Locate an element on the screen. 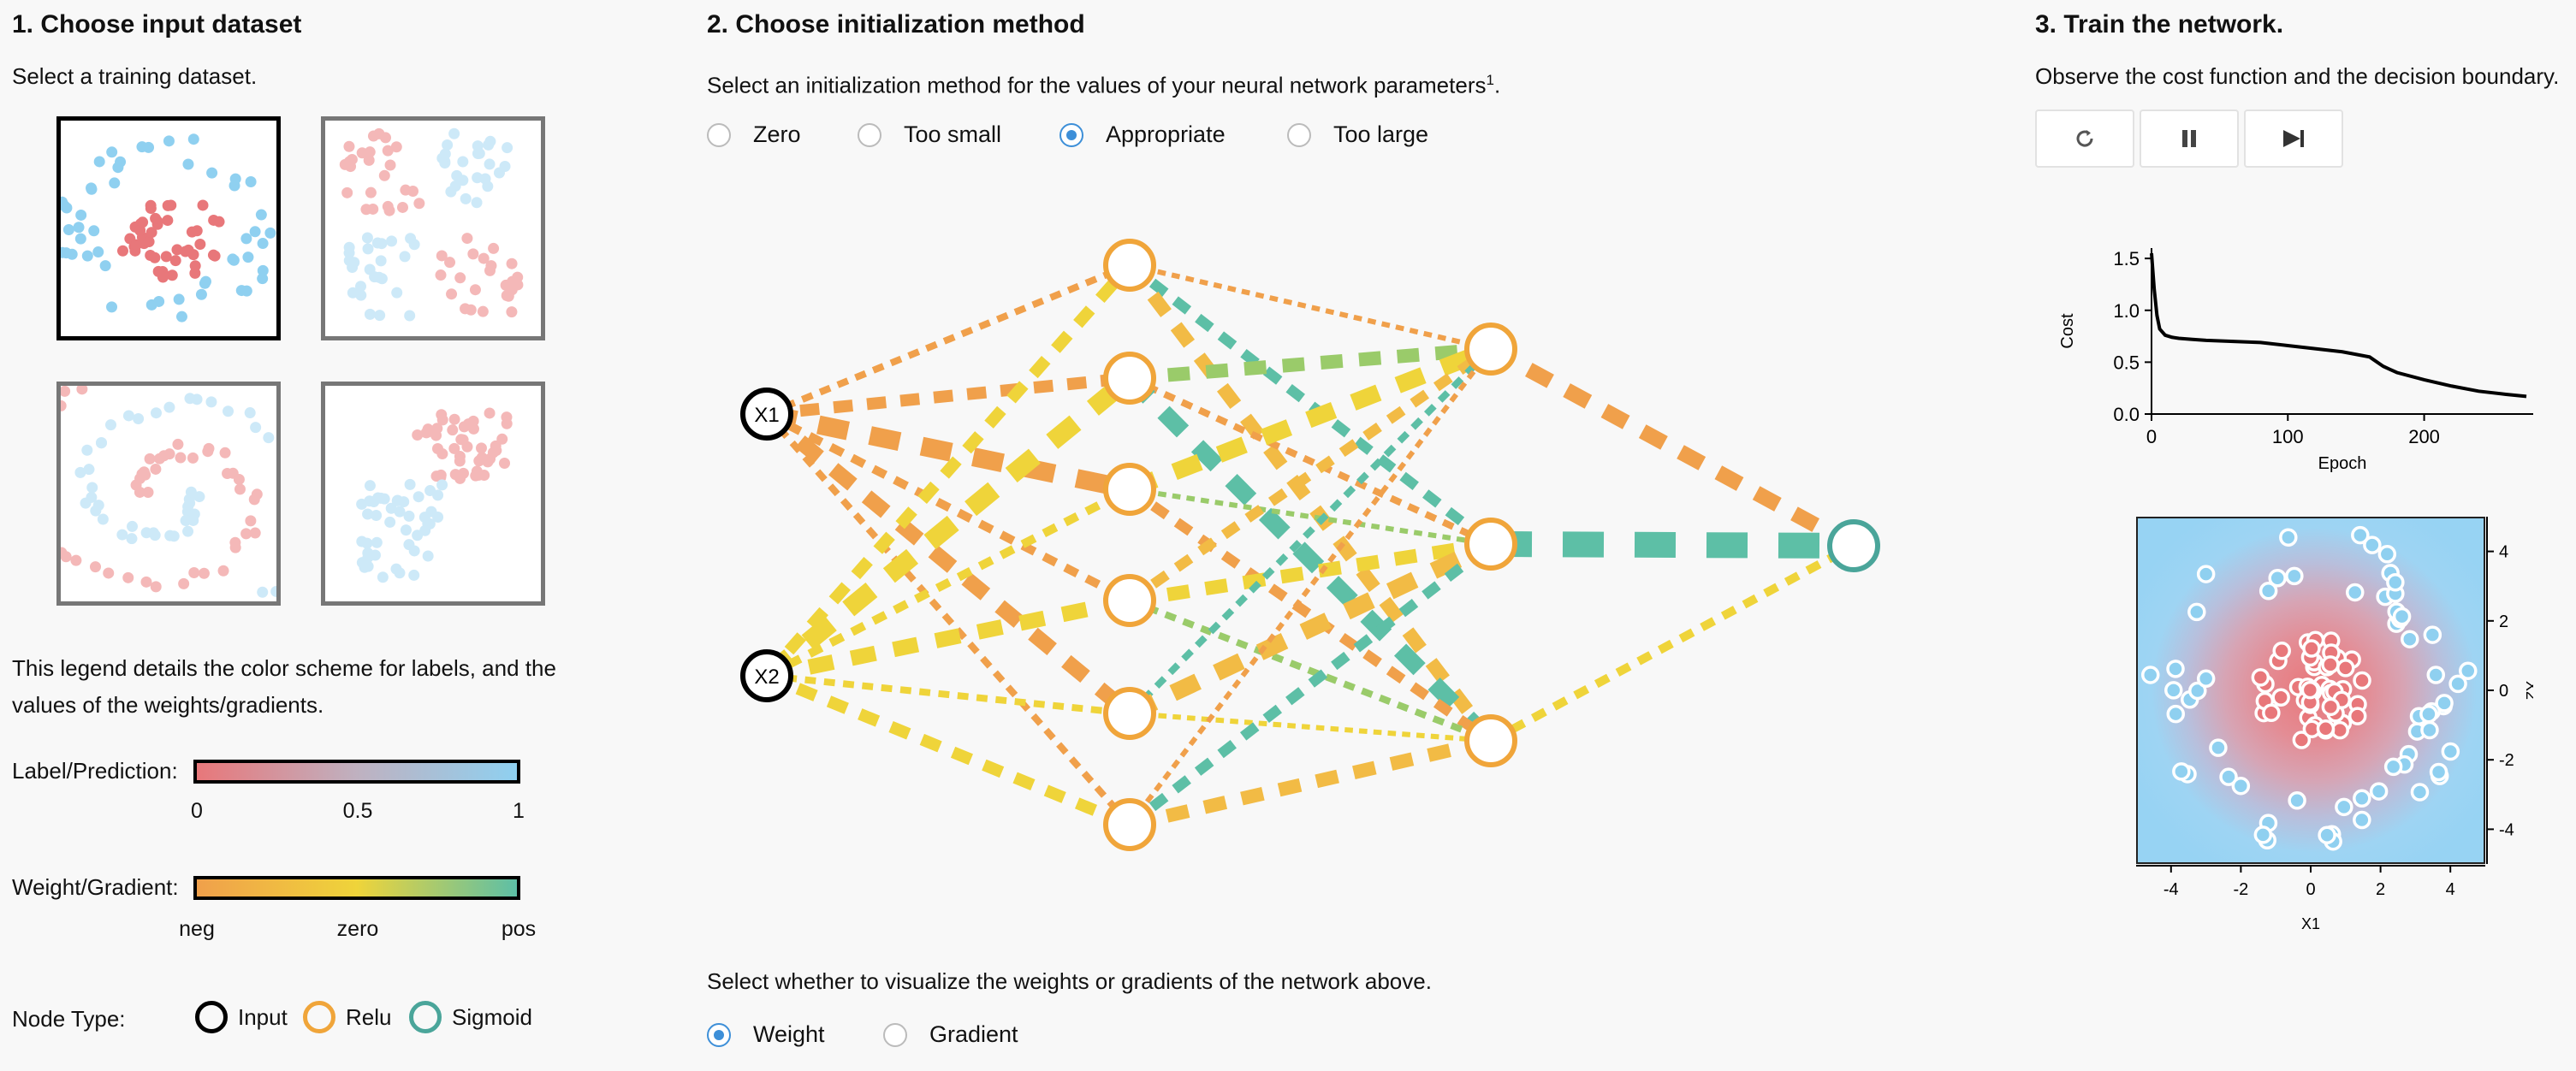 The width and height of the screenshot is (2576, 1071). init-option-too-small: Too small is located at coordinates (929, 134).